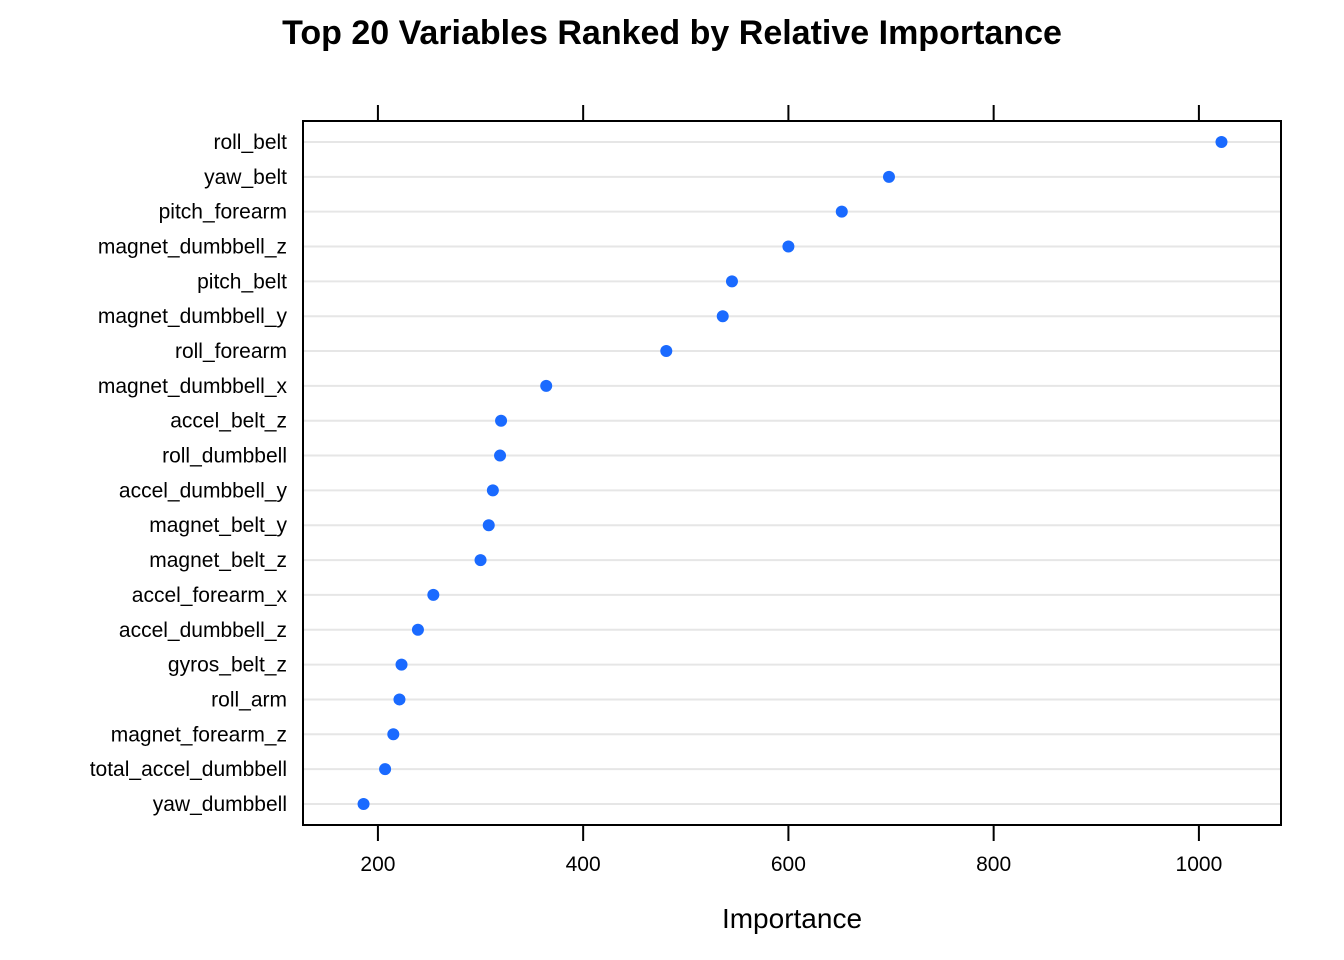 The height and width of the screenshot is (960, 1344). I want to click on category-label: pitch_belt, so click(242, 281).